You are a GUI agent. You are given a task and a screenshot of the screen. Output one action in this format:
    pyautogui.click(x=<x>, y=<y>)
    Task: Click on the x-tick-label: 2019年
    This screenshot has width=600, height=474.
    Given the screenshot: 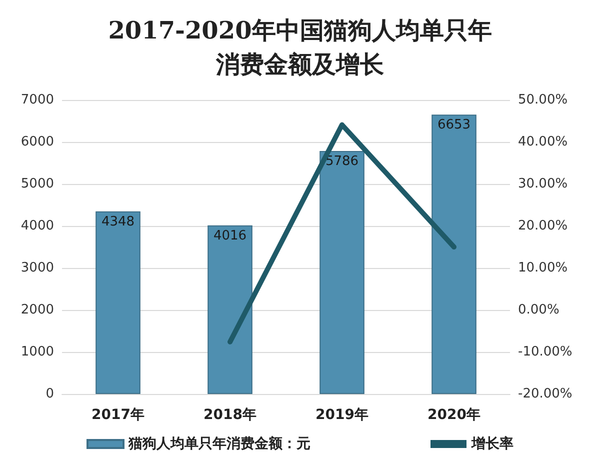 What is the action you would take?
    pyautogui.click(x=342, y=415)
    